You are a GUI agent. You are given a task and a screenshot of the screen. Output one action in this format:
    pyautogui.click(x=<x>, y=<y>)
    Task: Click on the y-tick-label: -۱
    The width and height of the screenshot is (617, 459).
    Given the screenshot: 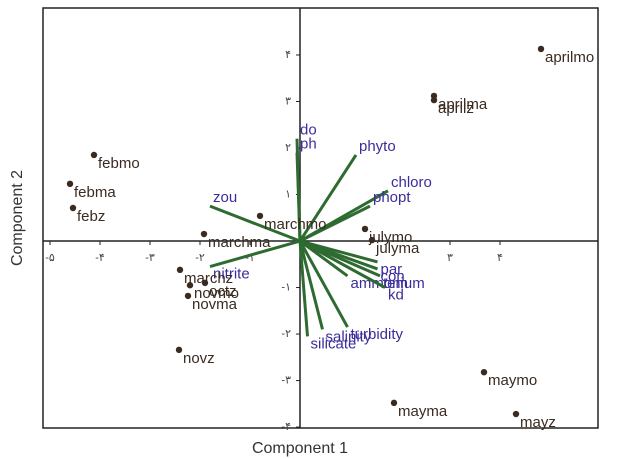 What is the action you would take?
    pyautogui.click(x=286, y=287)
    